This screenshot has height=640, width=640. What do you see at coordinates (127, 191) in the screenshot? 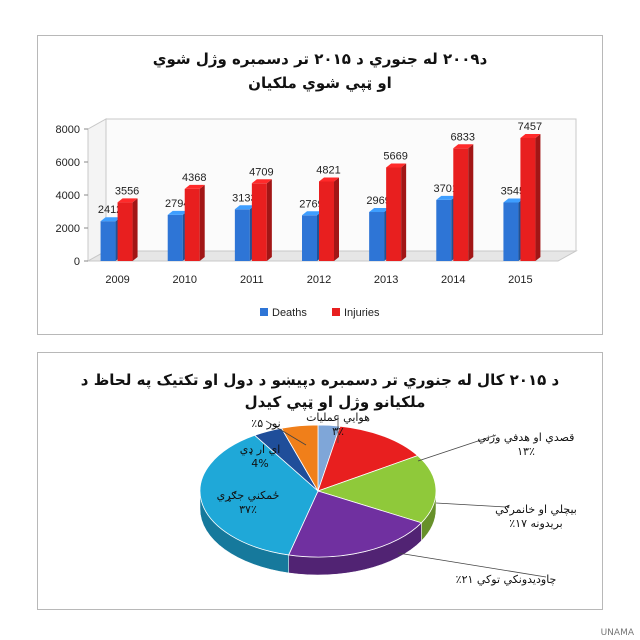
I see `data-label: 3556` at bounding box center [127, 191].